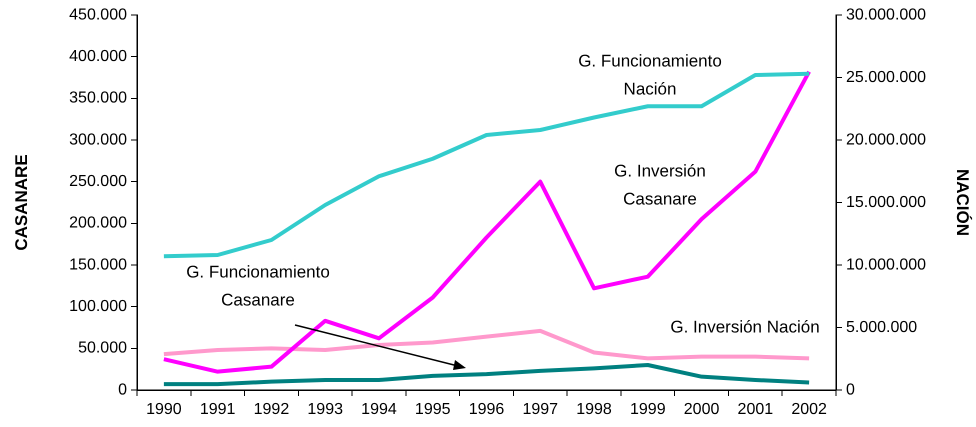 The width and height of the screenshot is (976, 427). Describe the element at coordinates (650, 75) in the screenshot. I see `series-label: G. Funcionamiento Nación` at that location.